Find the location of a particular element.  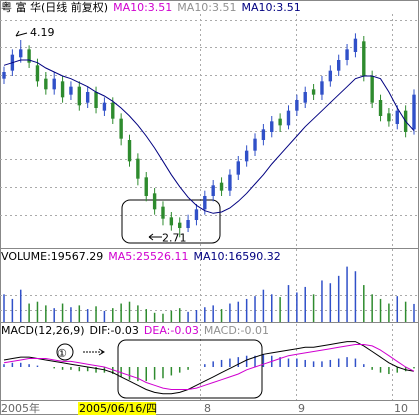

legend-entry: DIF:-0.03 is located at coordinates (114, 330).